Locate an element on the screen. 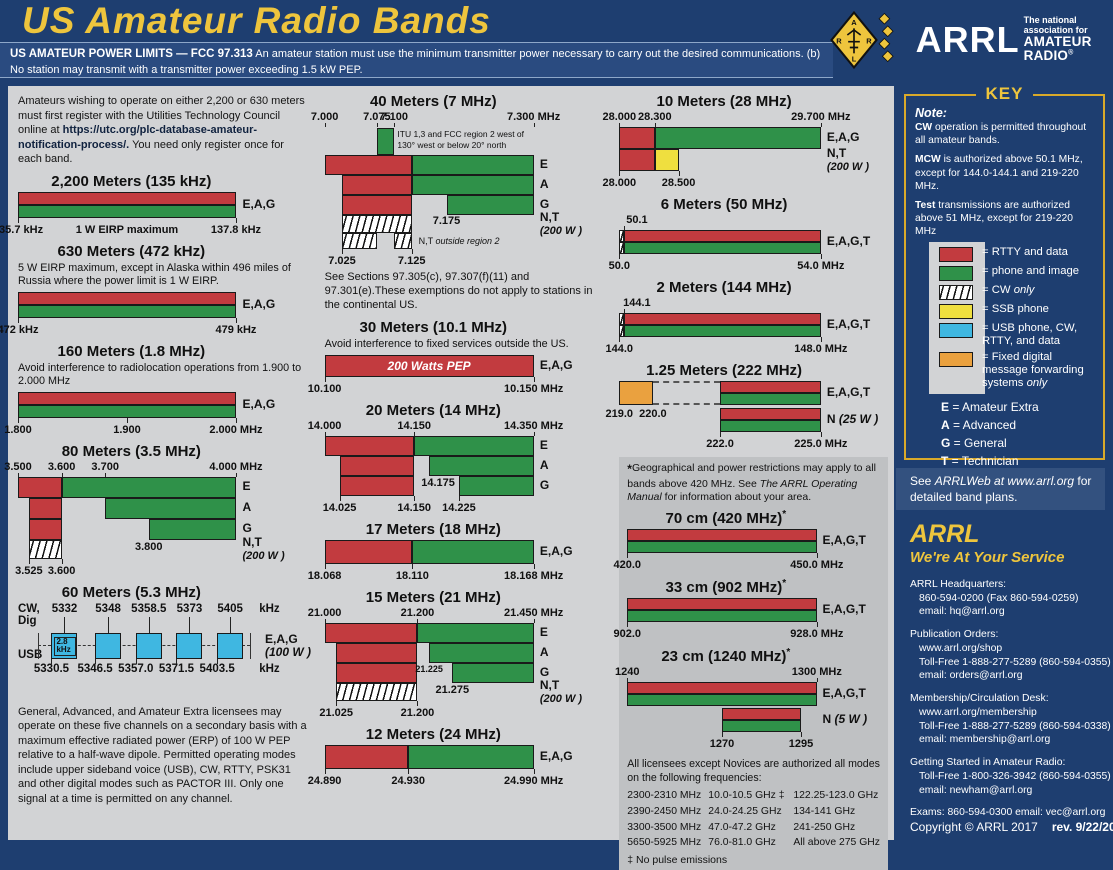 The height and width of the screenshot is (870, 1113). tick-label: 21.000 is located at coordinates (324, 612).